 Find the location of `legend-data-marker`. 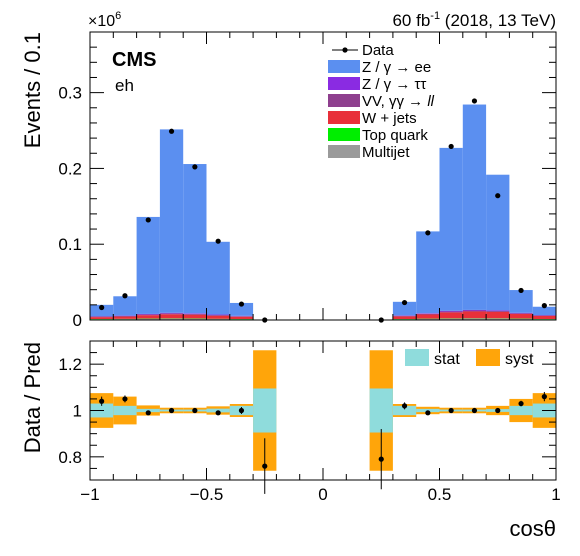

legend-data-marker is located at coordinates (345, 50).